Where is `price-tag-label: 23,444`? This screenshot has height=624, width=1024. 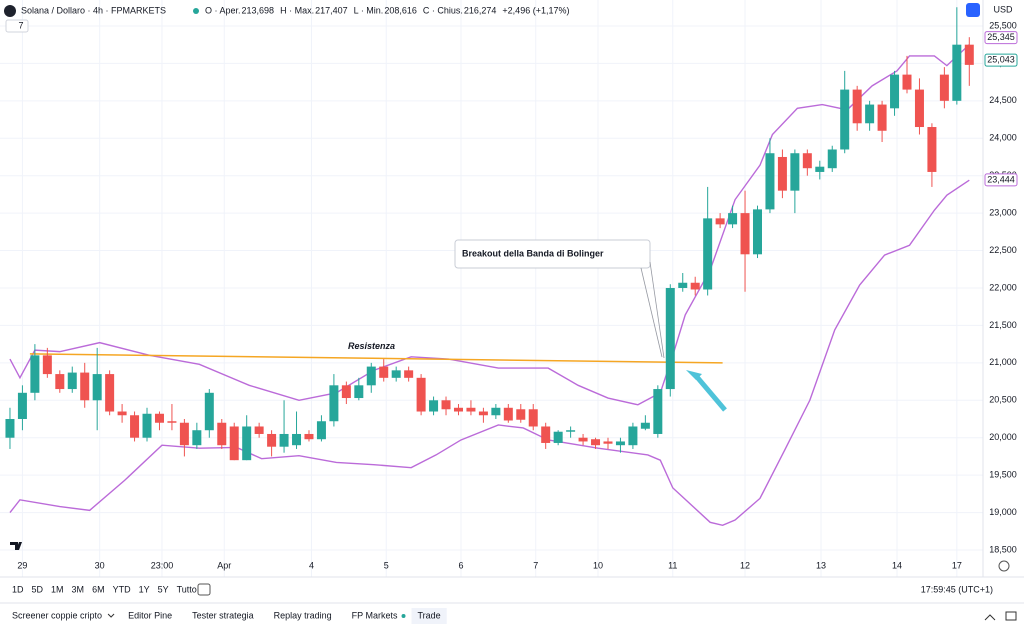
price-tag-label: 23,444 is located at coordinates (1001, 179).